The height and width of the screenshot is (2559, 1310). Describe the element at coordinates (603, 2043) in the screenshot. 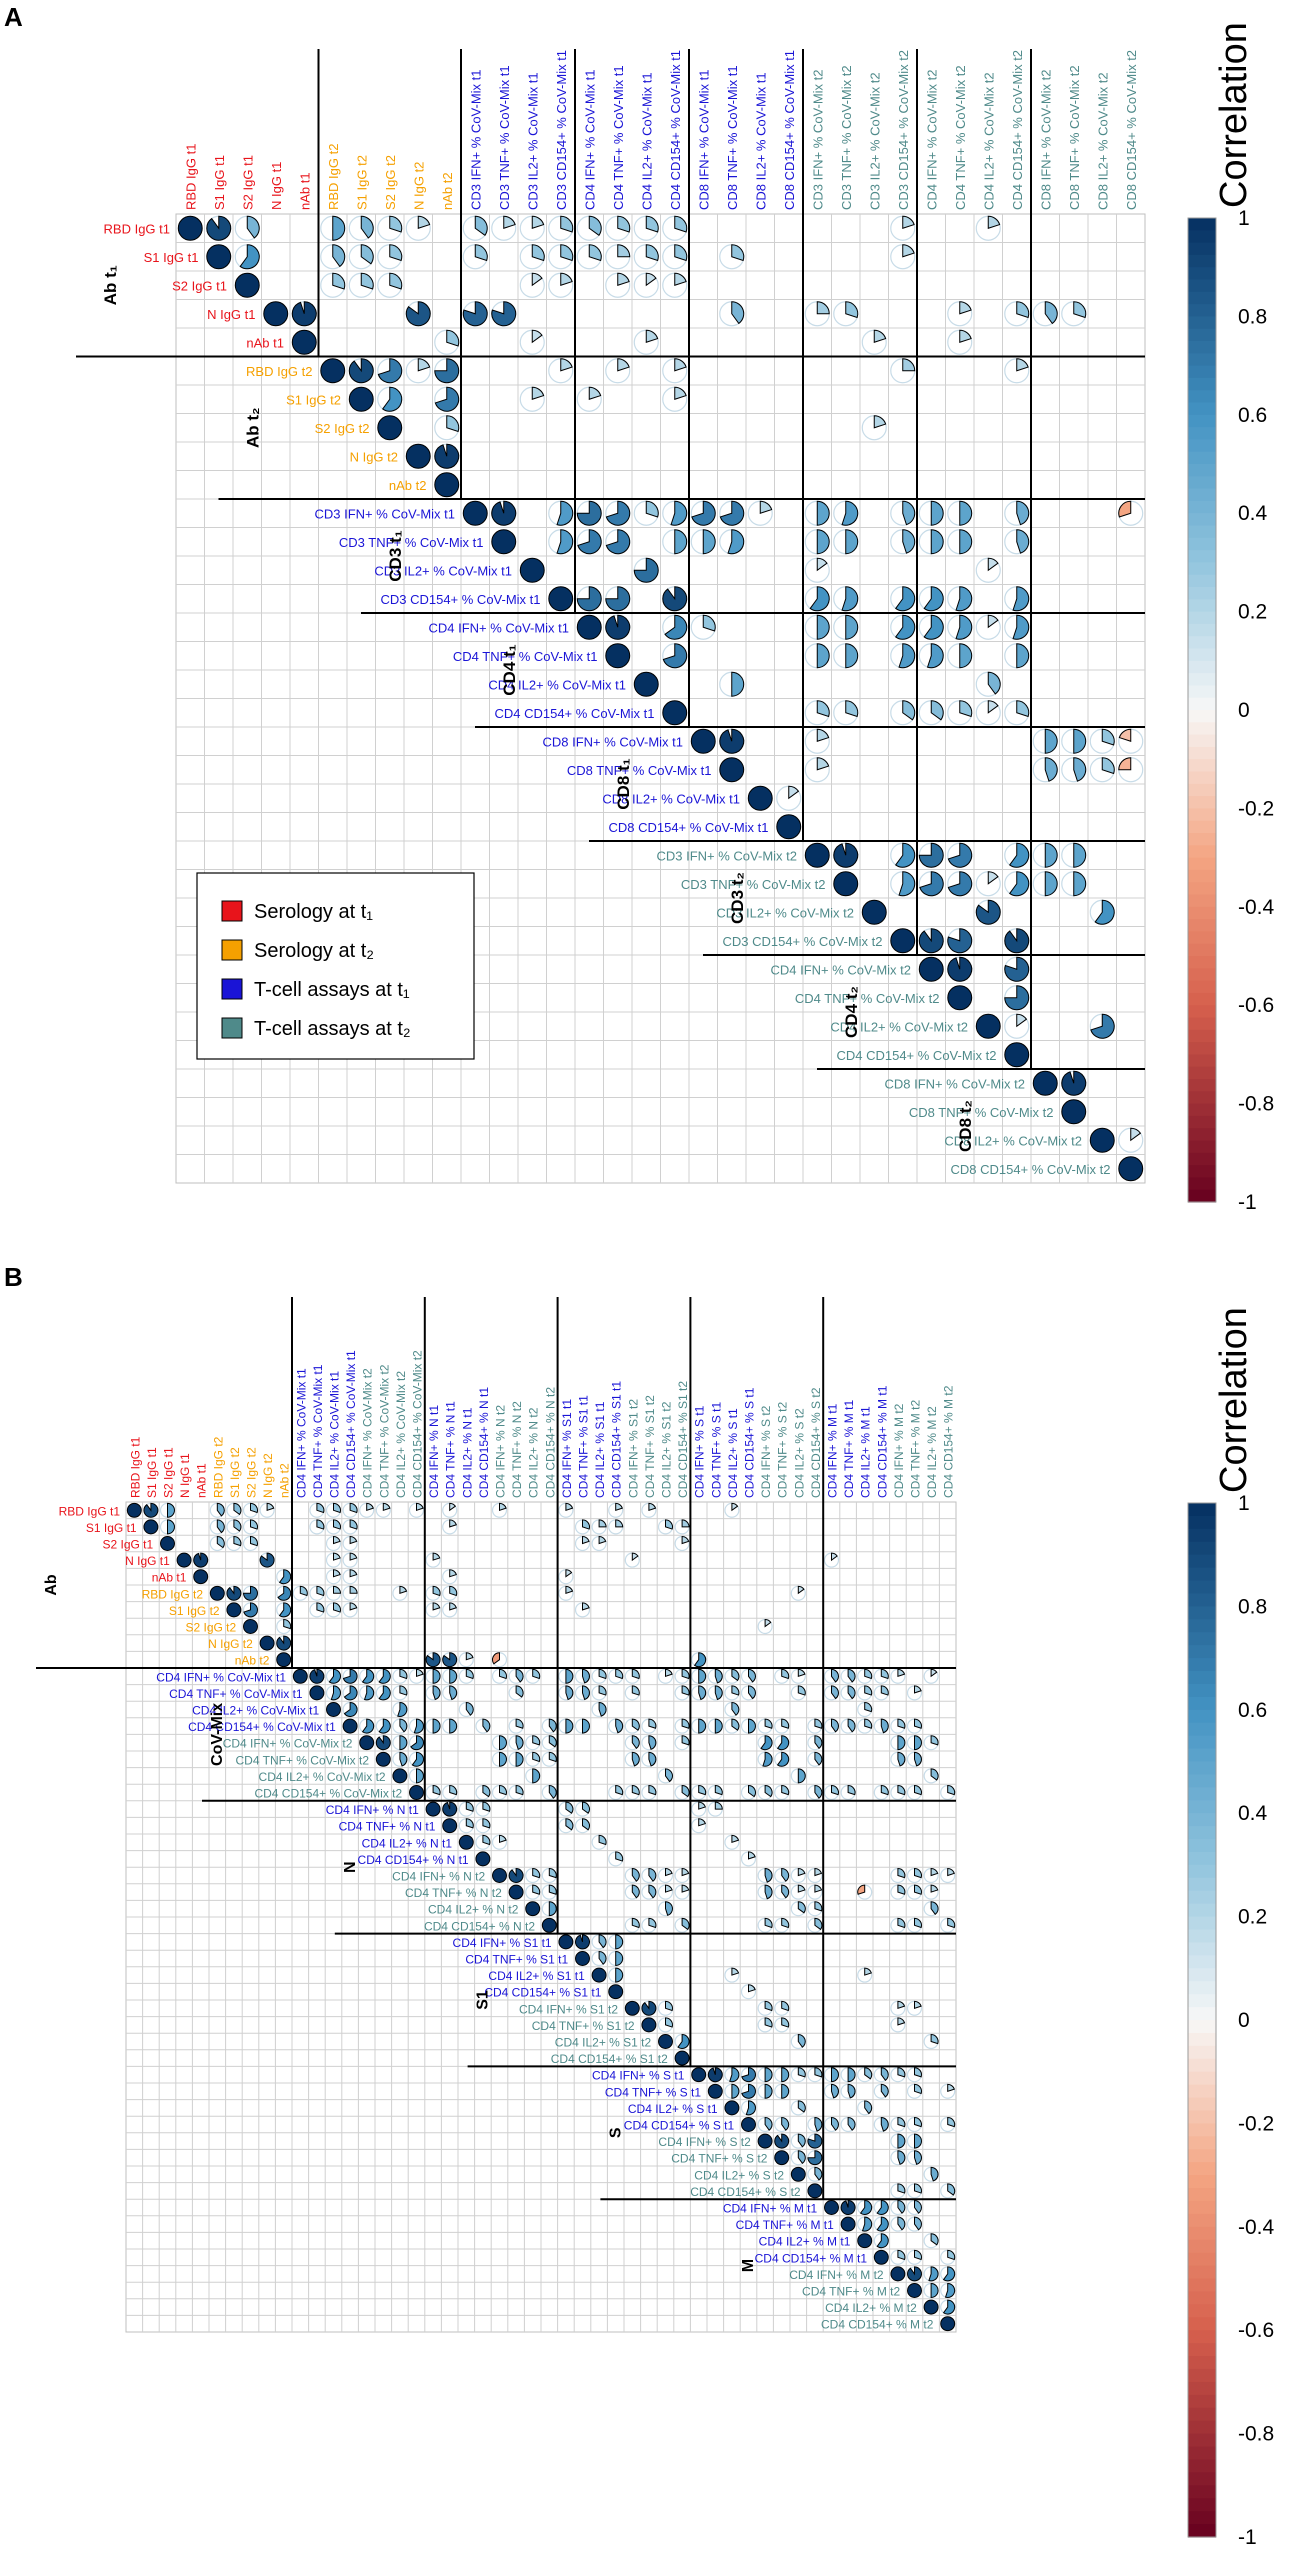

I see `row-label: CD4 IL2+ % S1 t2` at that location.